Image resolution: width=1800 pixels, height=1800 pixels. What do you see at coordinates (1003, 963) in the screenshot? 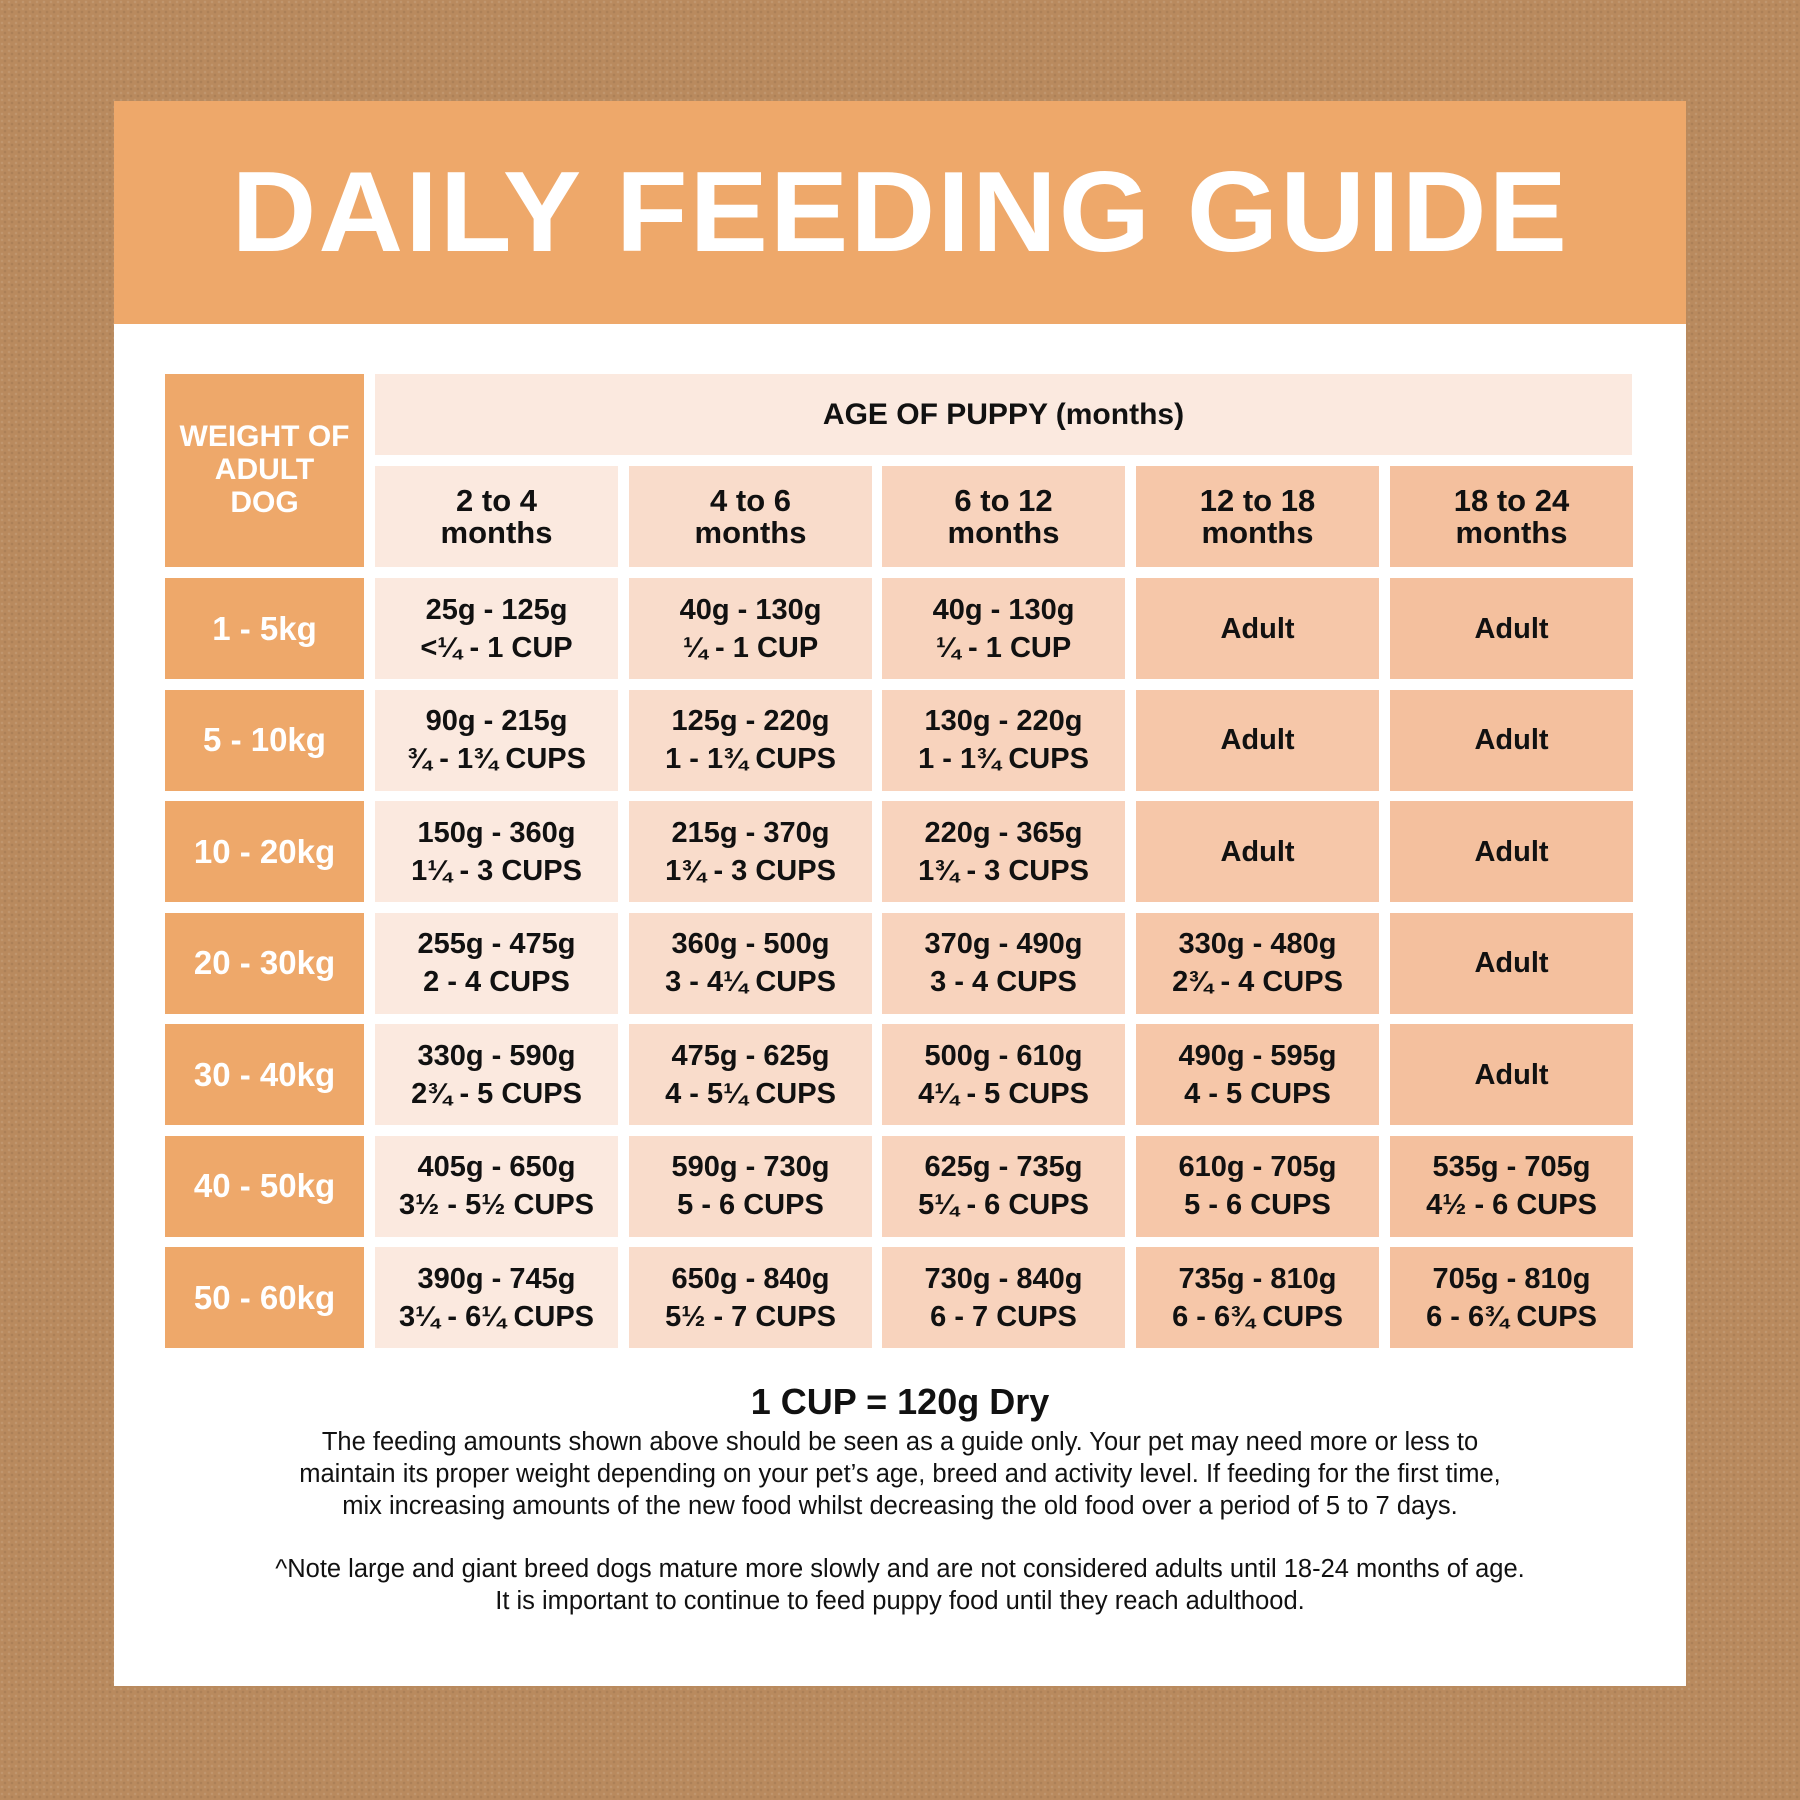
I see `feeding-amount-cell: 370g - 490g 3 - 4 CUPS` at bounding box center [1003, 963].